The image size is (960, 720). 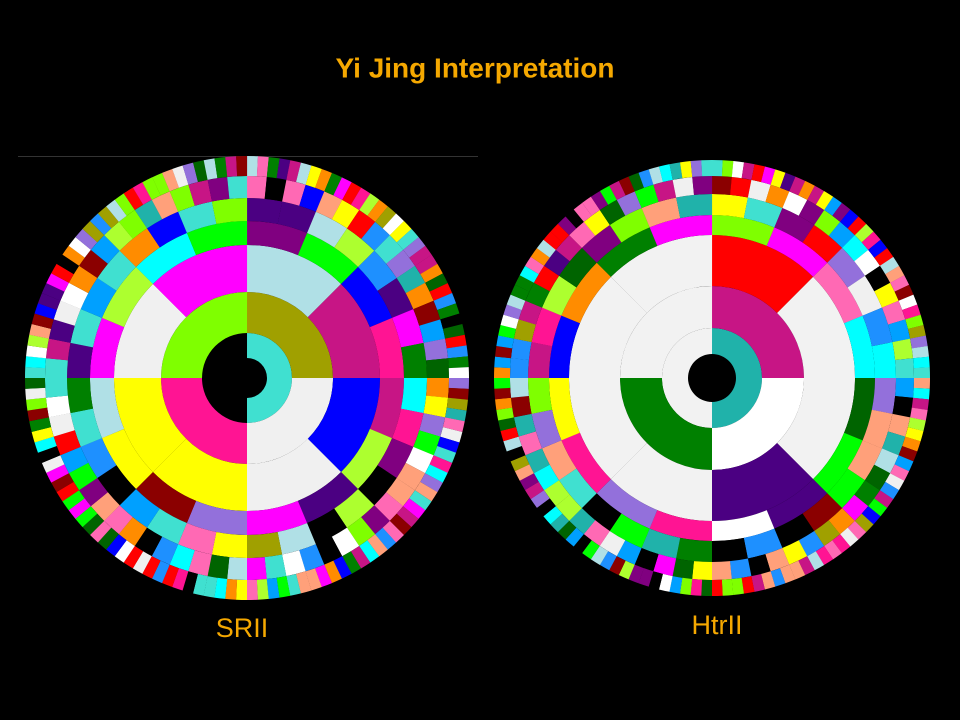 I want to click on wheel-label: HtrII, so click(x=717, y=625).